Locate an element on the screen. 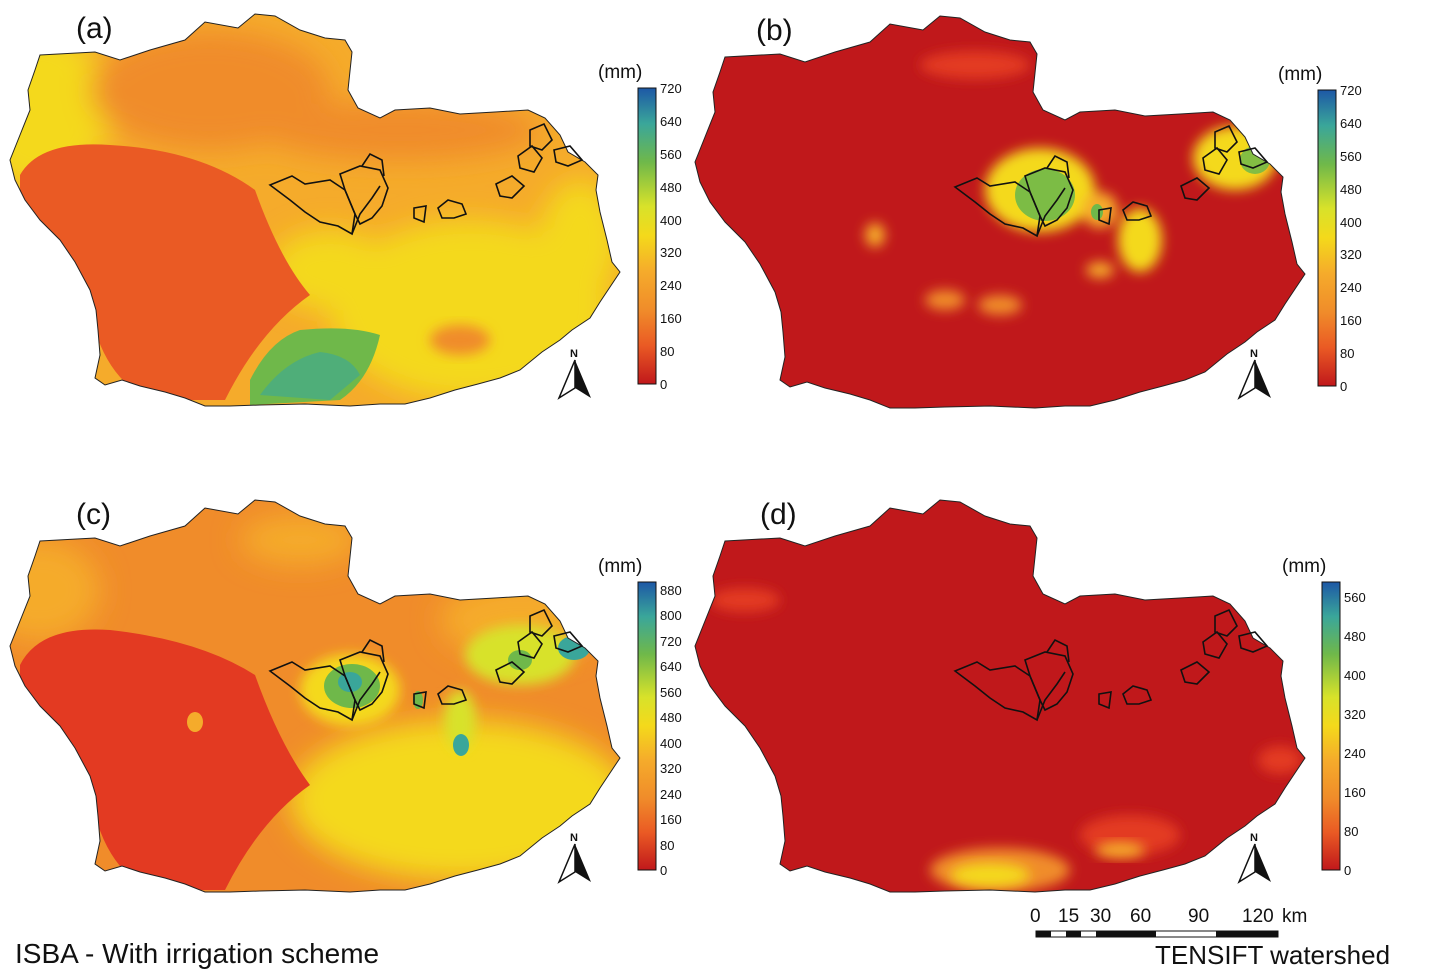 This screenshot has height=973, width=1439. scale-bar-unit: km is located at coordinates (1295, 916).